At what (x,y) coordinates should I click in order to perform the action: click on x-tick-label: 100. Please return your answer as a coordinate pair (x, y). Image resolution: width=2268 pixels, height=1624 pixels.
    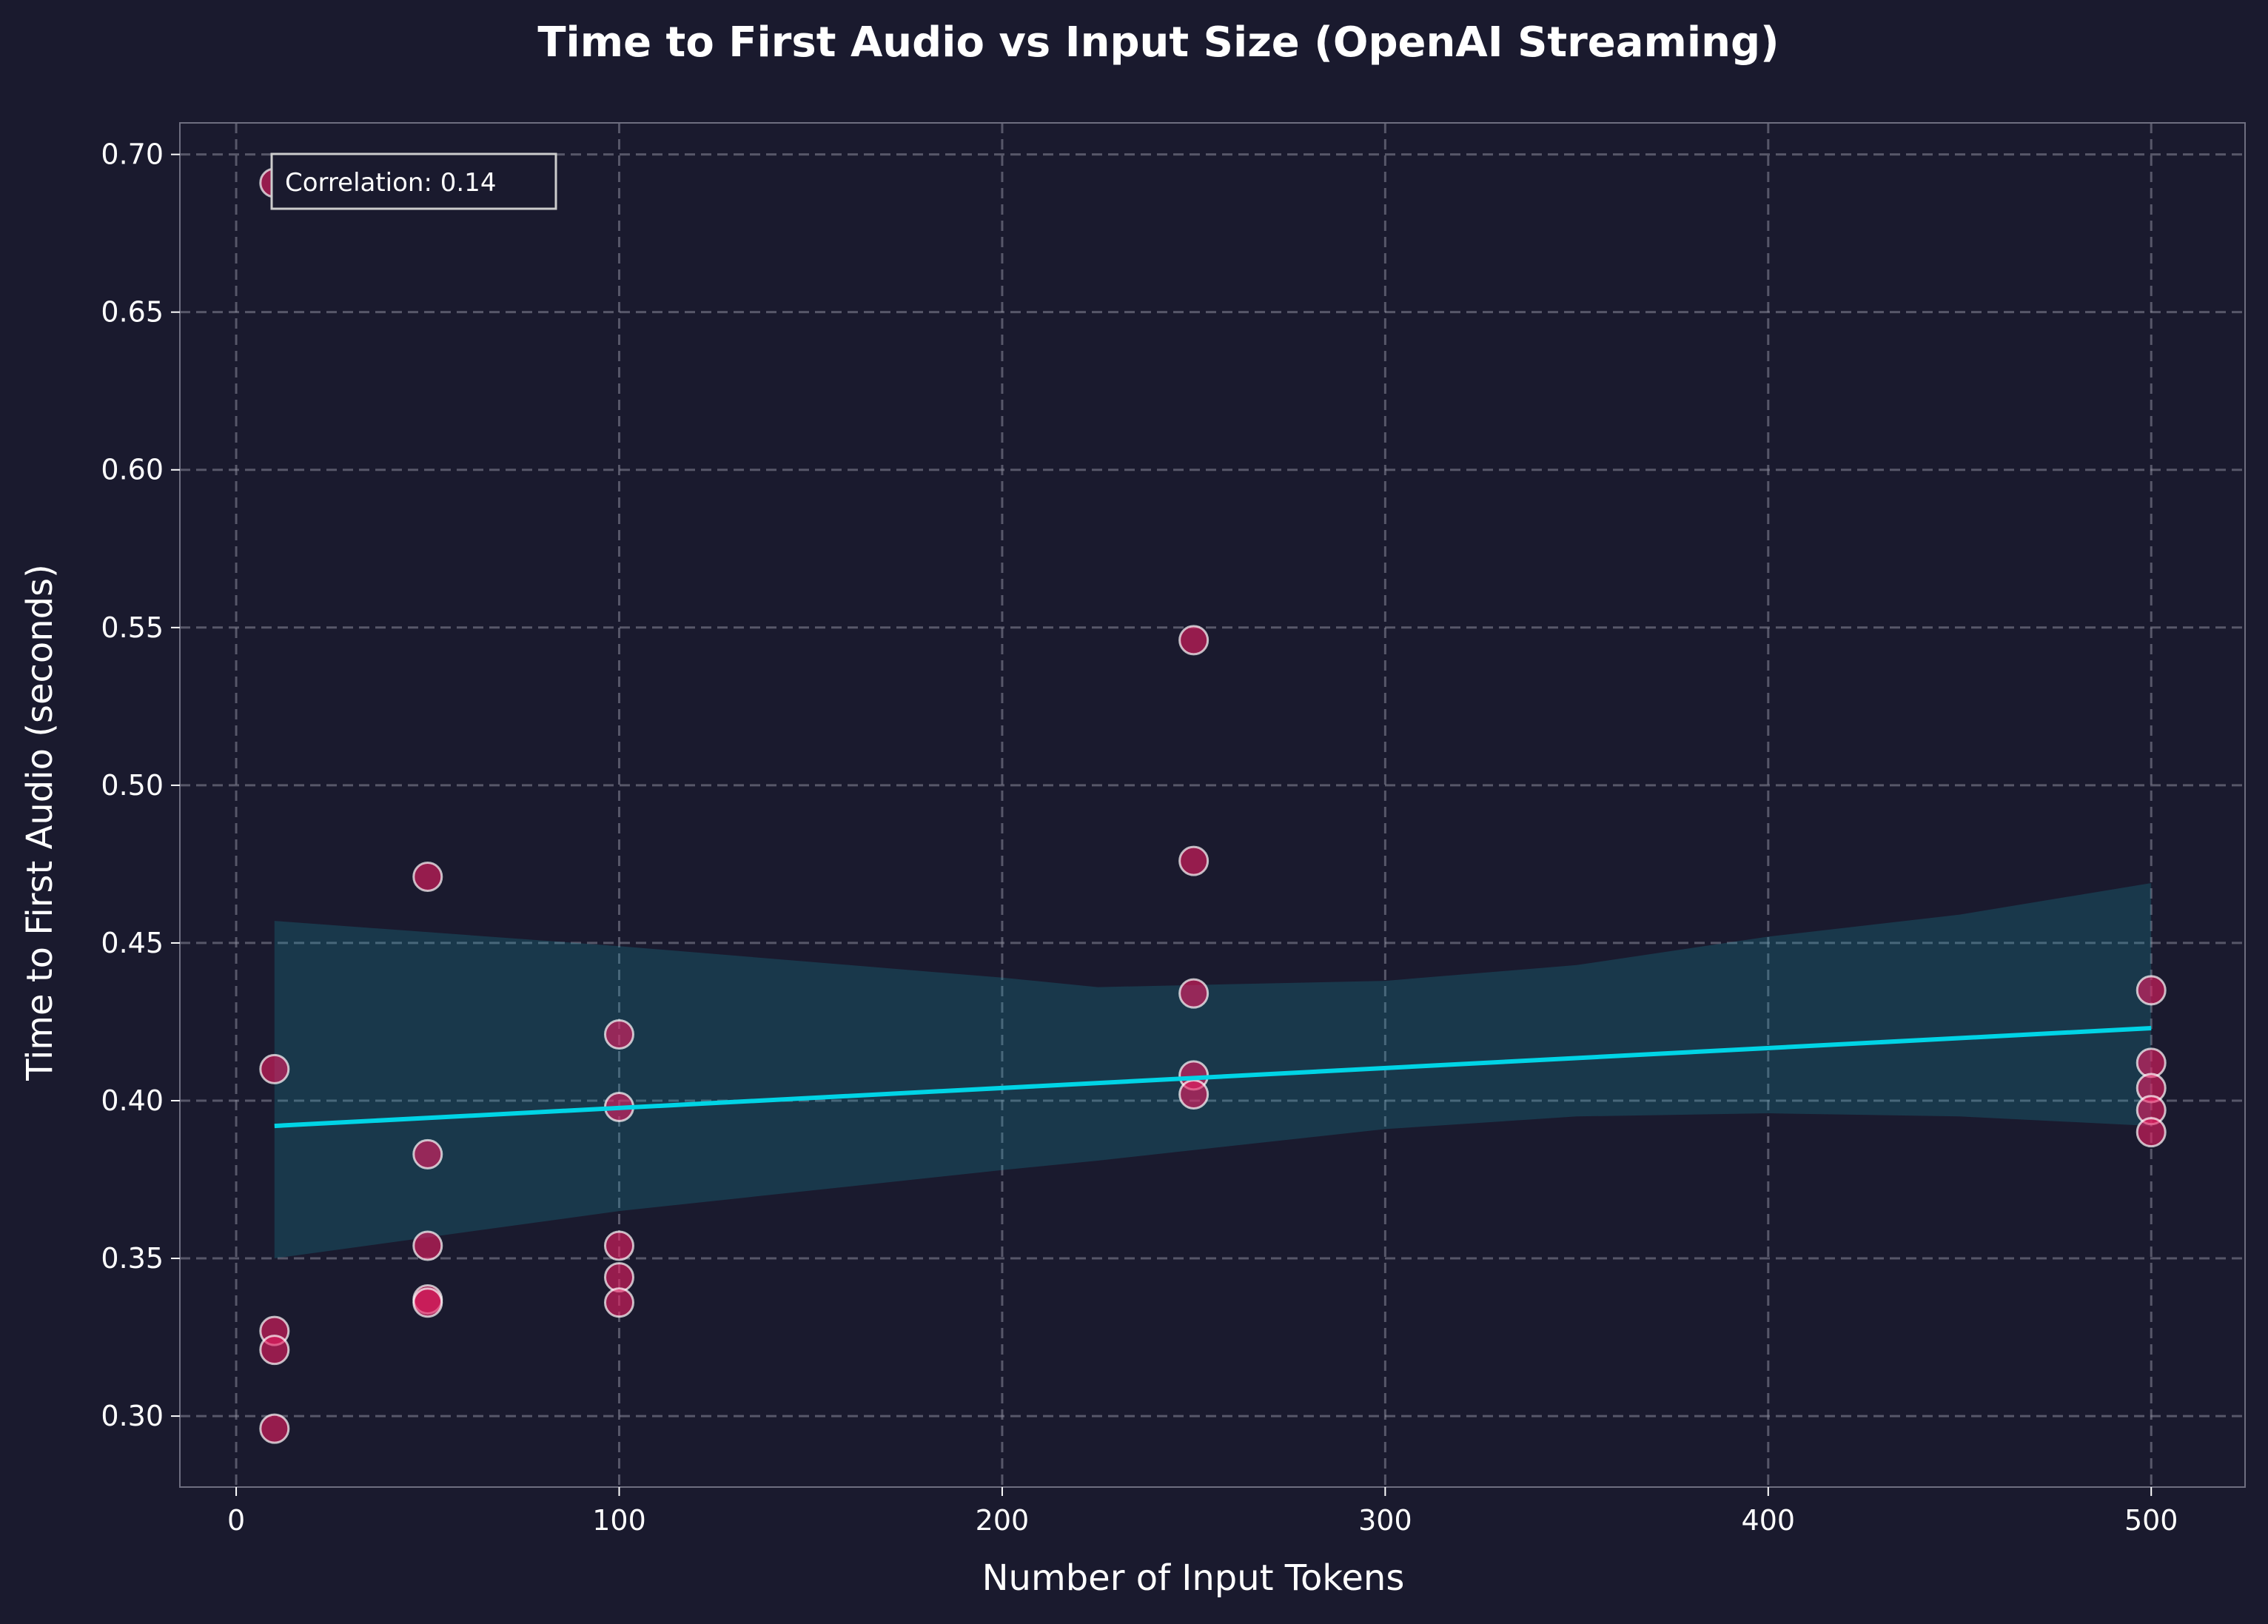
    Looking at the image, I should click on (619, 1520).